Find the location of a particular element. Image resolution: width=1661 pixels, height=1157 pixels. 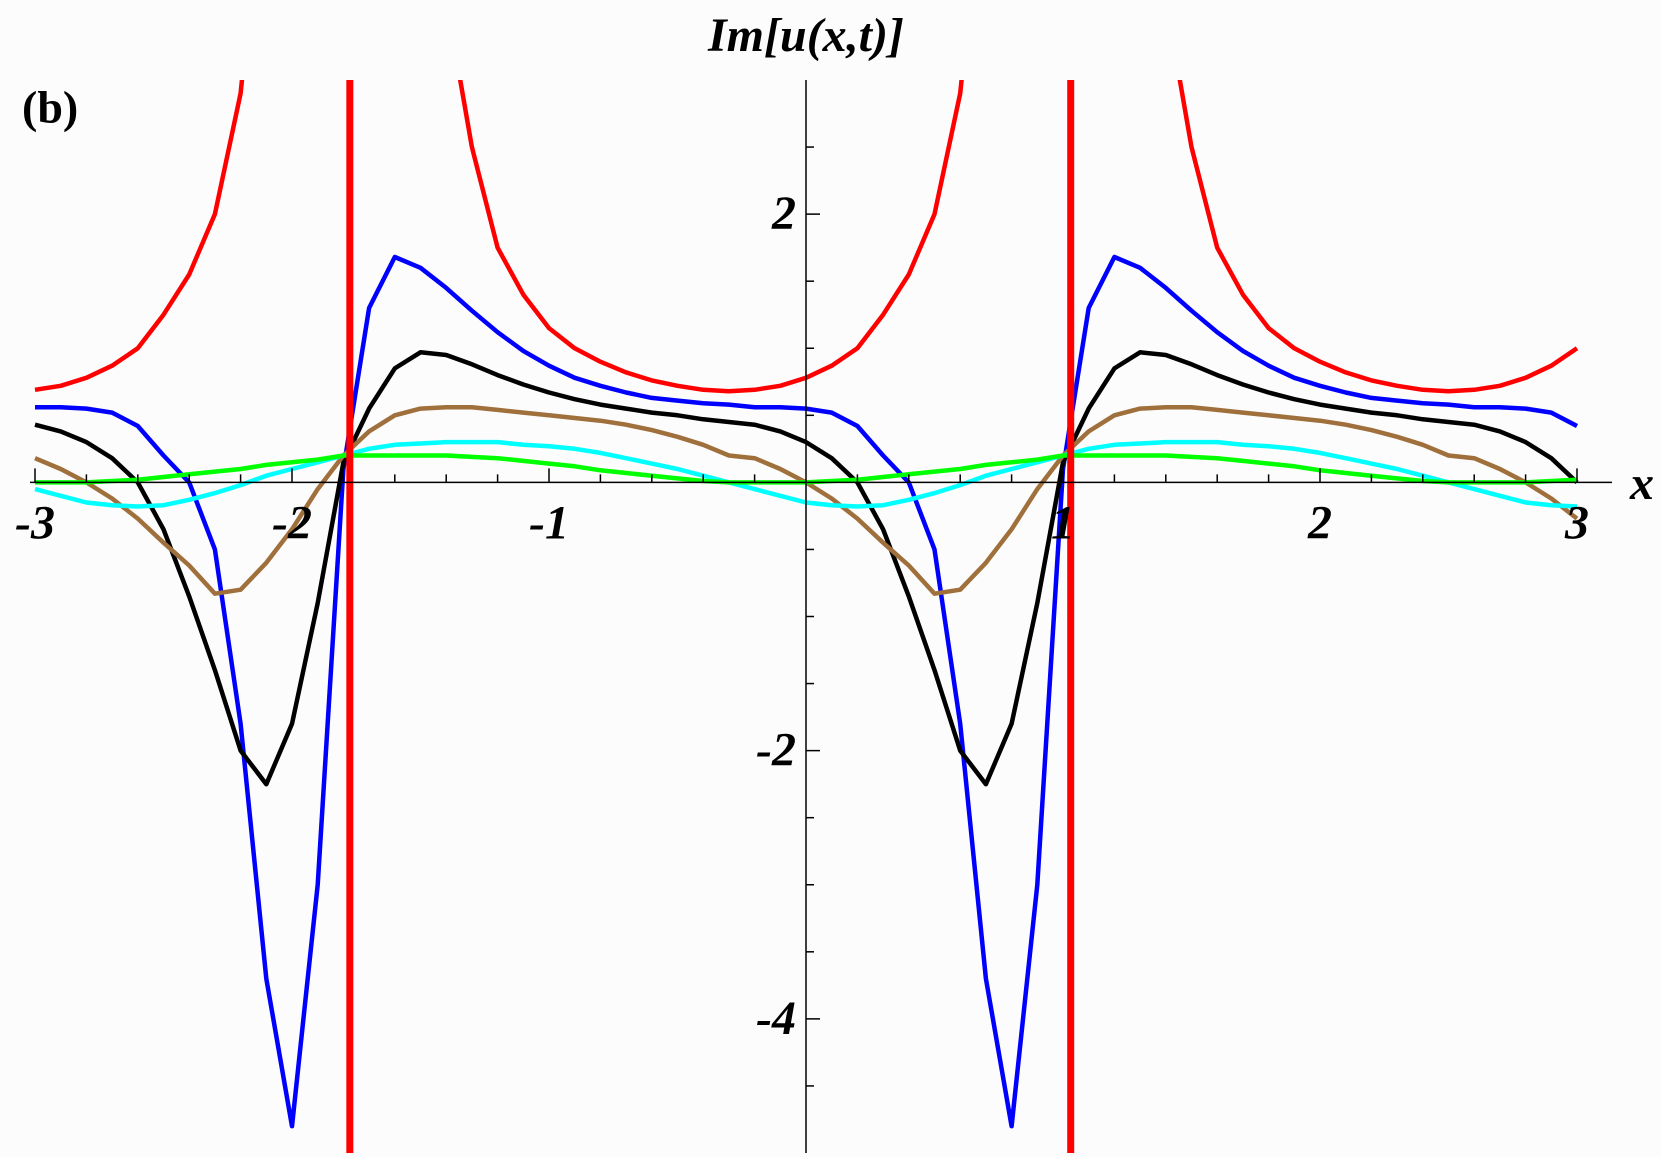

x-tick-label: 3 is located at coordinates (1576, 522).